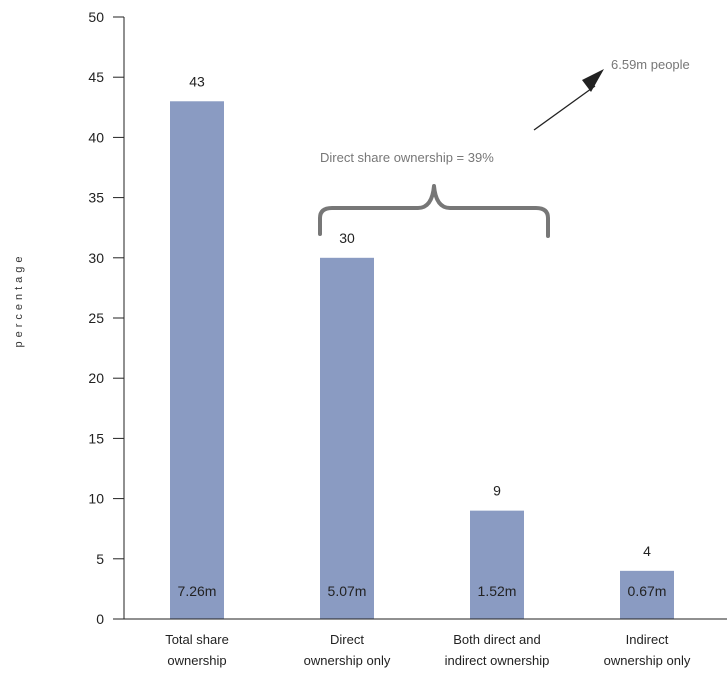 The height and width of the screenshot is (678, 727). Describe the element at coordinates (497, 591) in the screenshot. I see `people-count-label: 1.52m` at that location.